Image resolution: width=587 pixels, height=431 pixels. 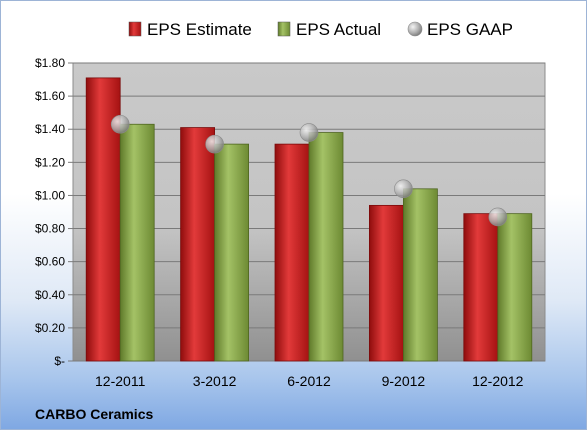 What do you see at coordinates (50, 129) in the screenshot?
I see `y-tick-label: $1.40` at bounding box center [50, 129].